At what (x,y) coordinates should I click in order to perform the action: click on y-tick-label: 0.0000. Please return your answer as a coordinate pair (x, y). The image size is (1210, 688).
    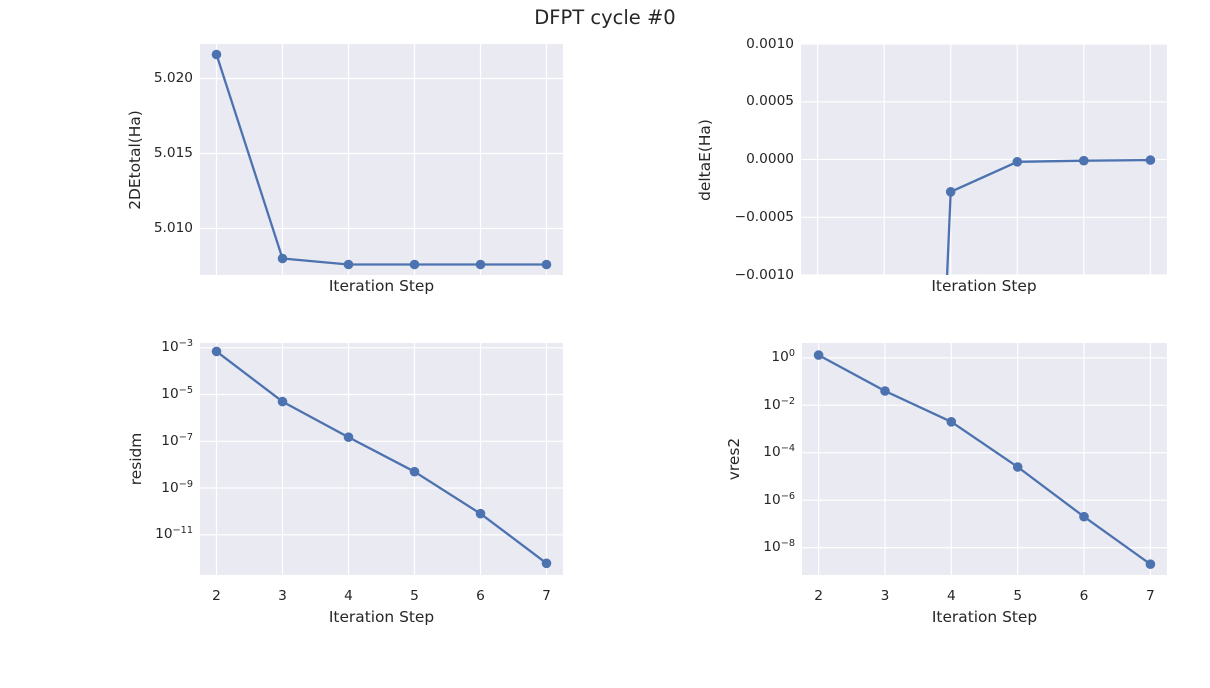
    Looking at the image, I should click on (770, 159).